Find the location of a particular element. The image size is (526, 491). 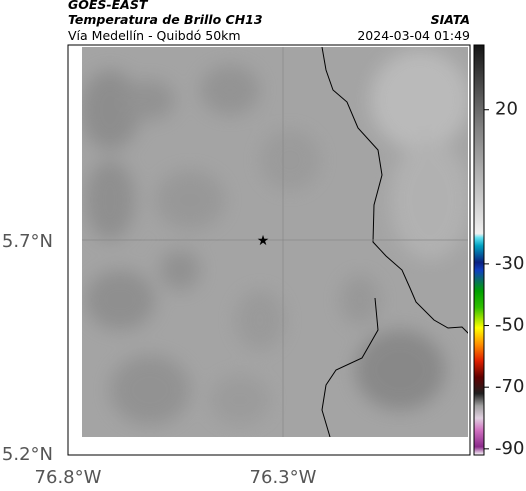

lon-label: 76.8°W is located at coordinates (68, 477).